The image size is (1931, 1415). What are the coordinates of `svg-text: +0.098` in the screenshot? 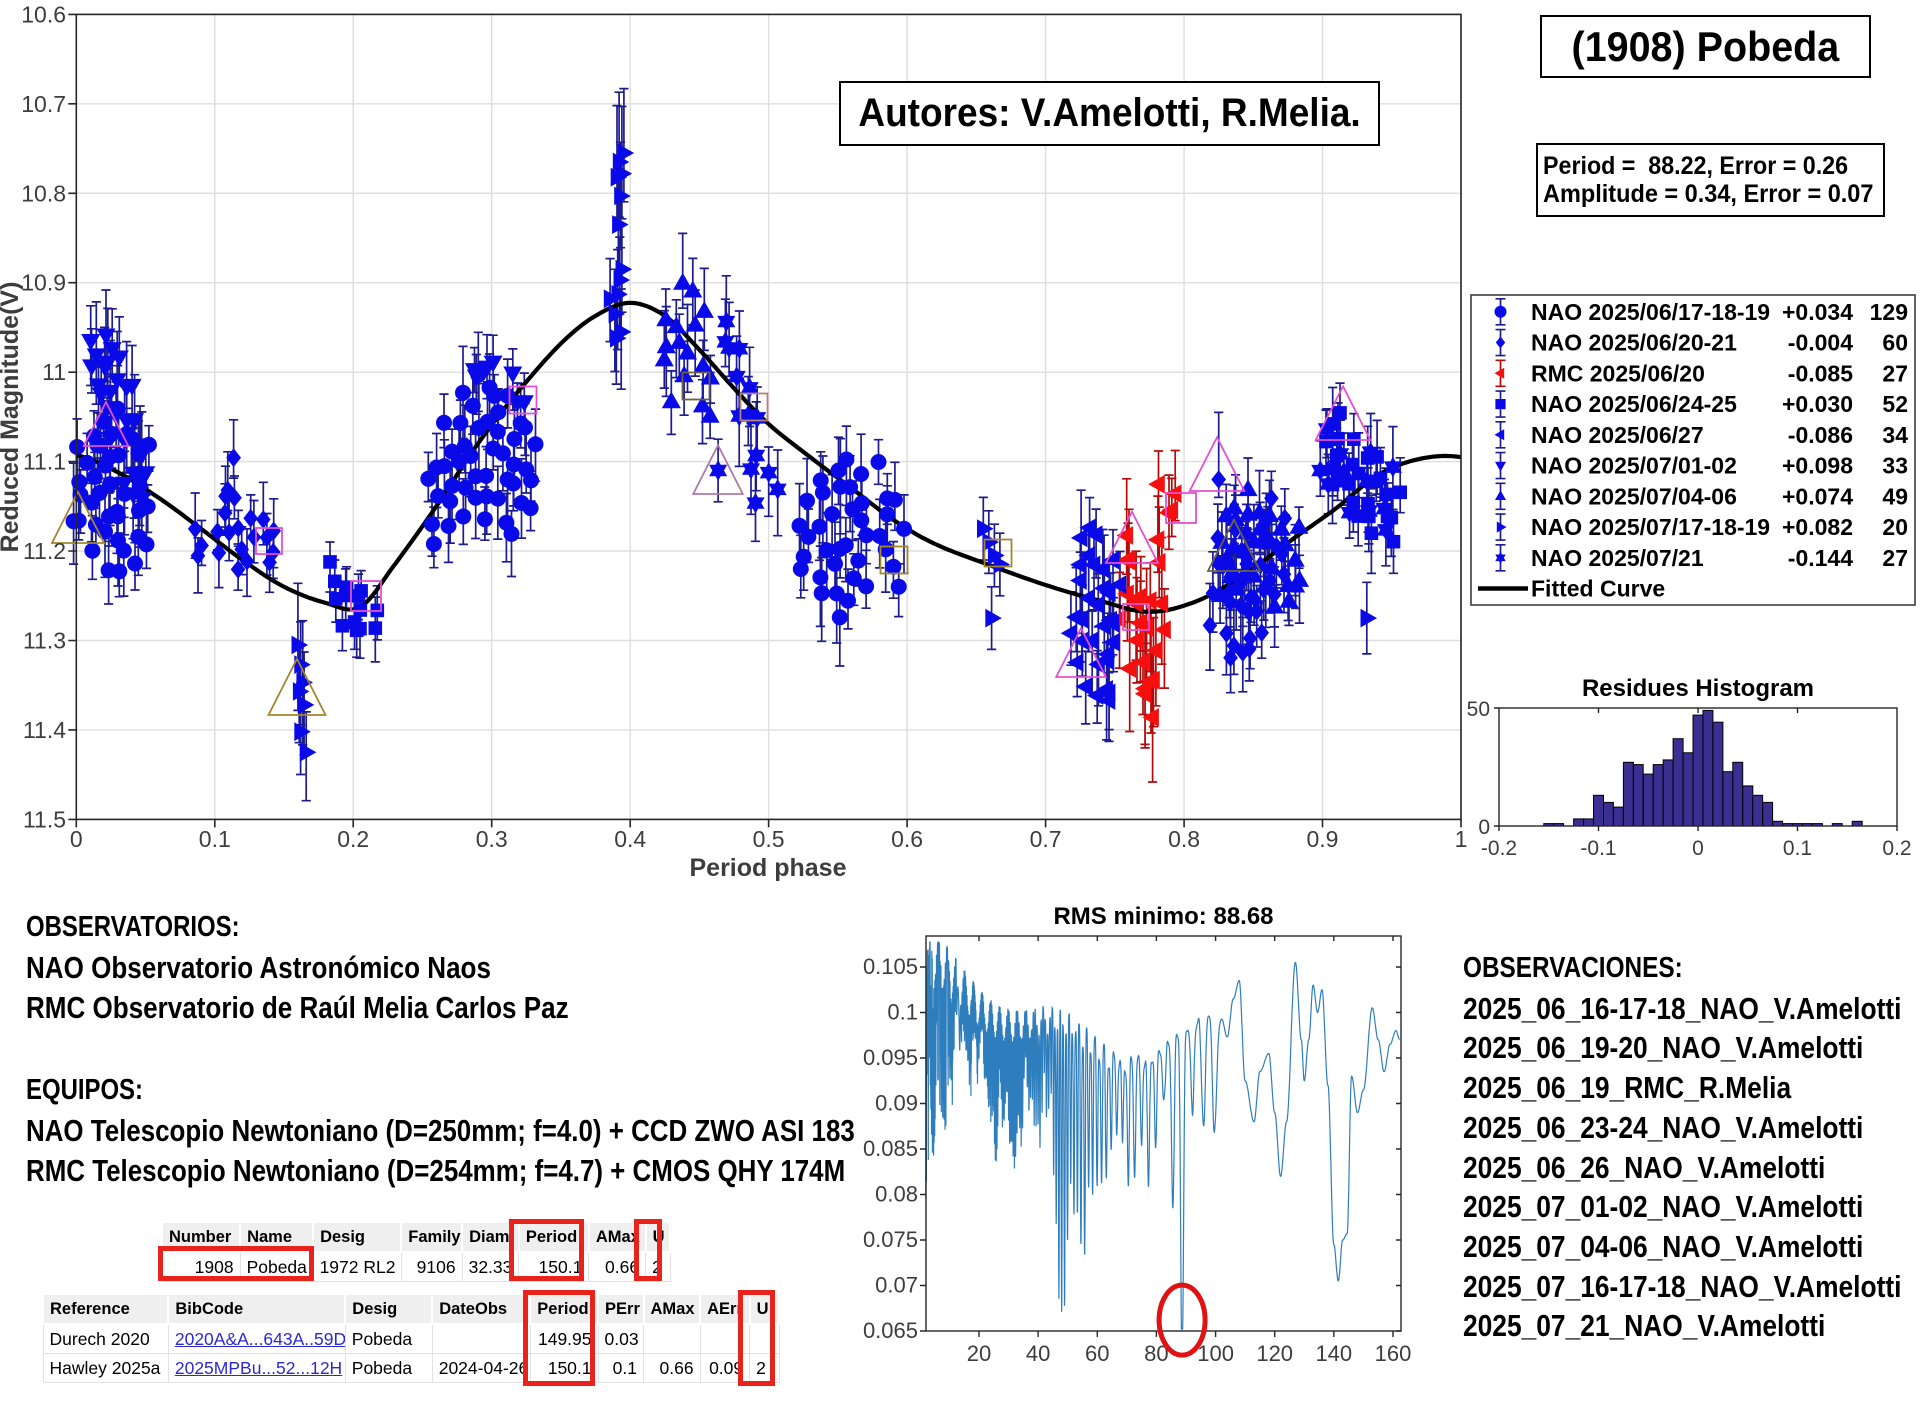 It's located at (1817, 466).